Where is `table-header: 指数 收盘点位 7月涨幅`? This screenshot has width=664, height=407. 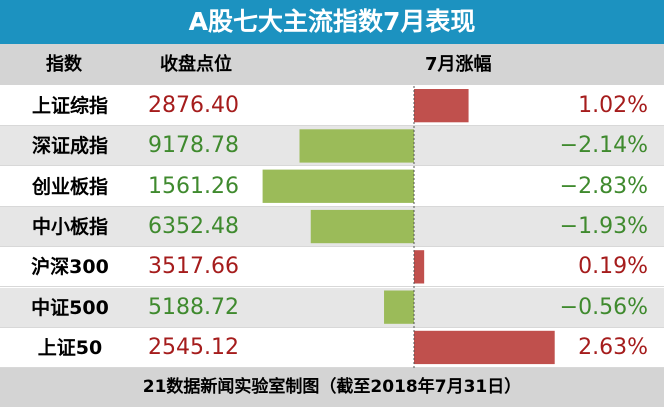 table-header: 指数 收盘点位 7月涨幅 is located at coordinates (332, 65).